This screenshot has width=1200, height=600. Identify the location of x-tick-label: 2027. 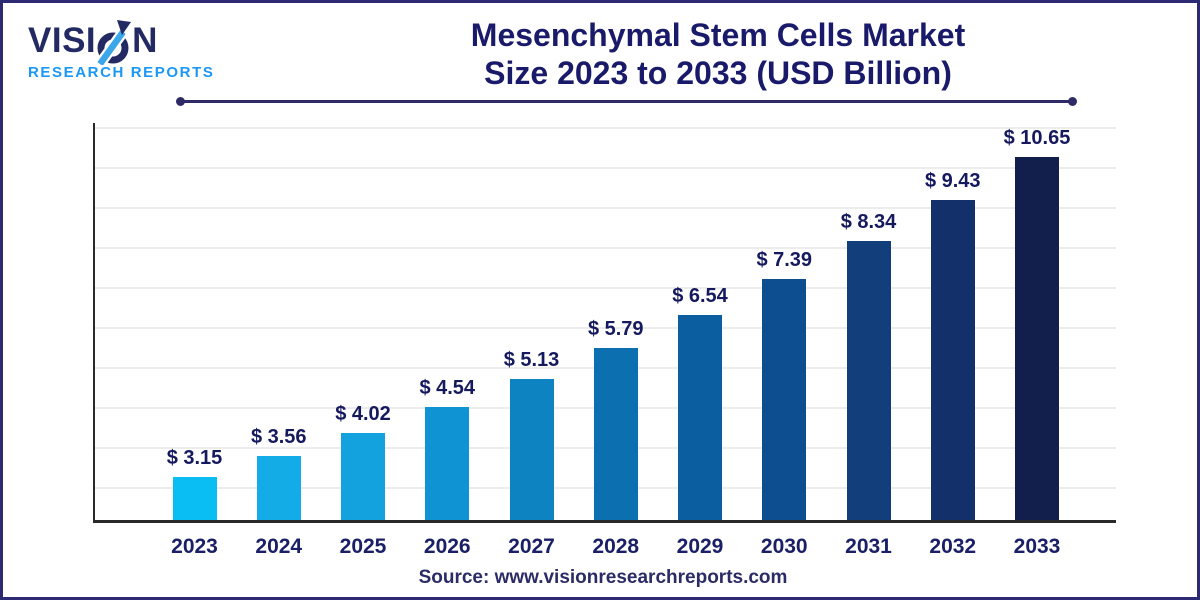
(531, 546).